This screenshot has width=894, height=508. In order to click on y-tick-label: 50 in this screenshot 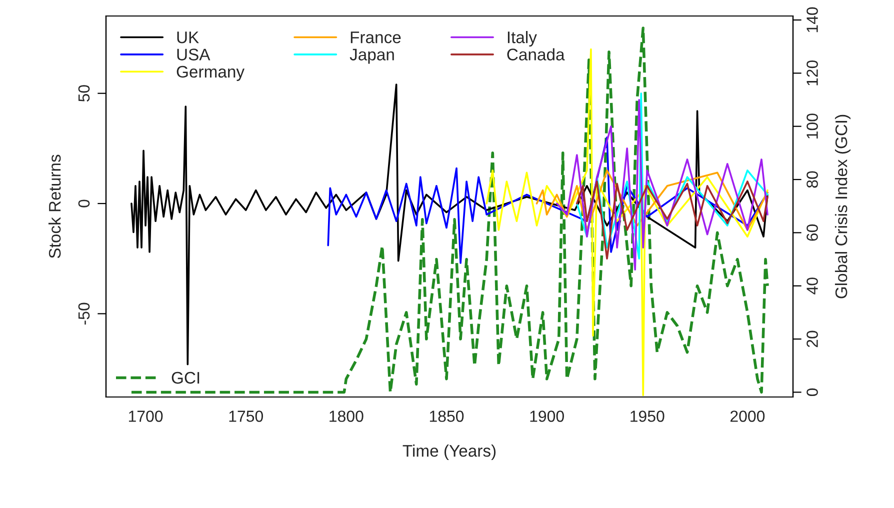, I will do `click(84, 93)`.